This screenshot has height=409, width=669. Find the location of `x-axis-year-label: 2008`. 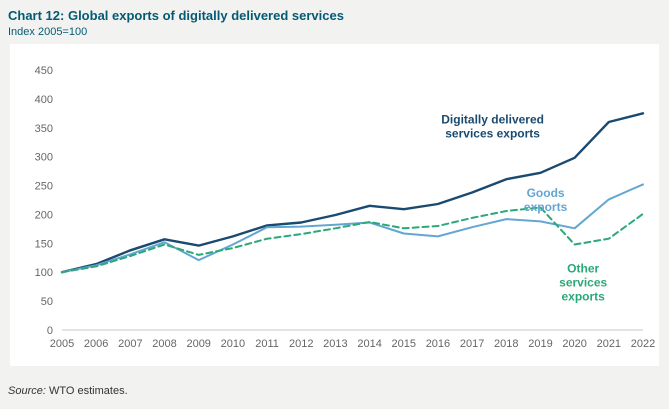

x-axis-year-label: 2008 is located at coordinates (164, 344).